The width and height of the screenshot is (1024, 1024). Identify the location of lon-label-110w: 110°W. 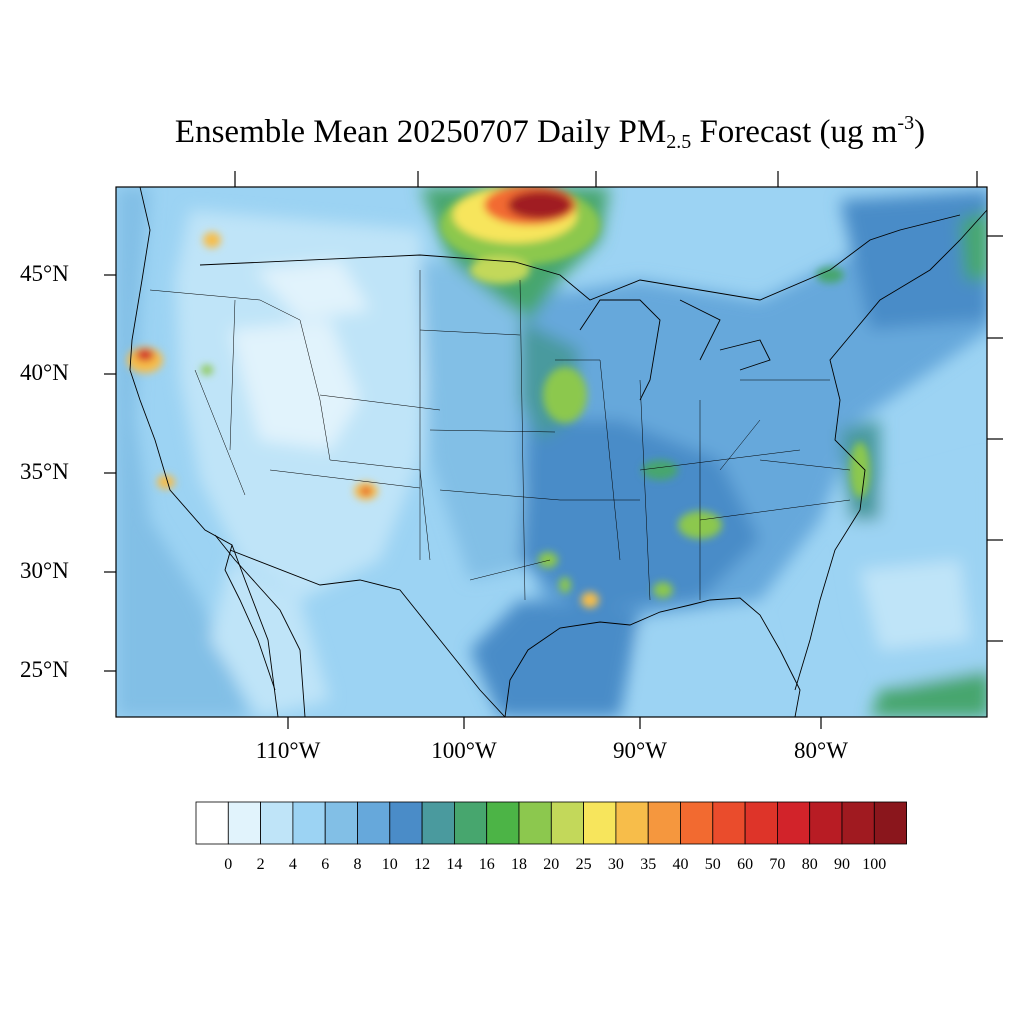
(288, 750).